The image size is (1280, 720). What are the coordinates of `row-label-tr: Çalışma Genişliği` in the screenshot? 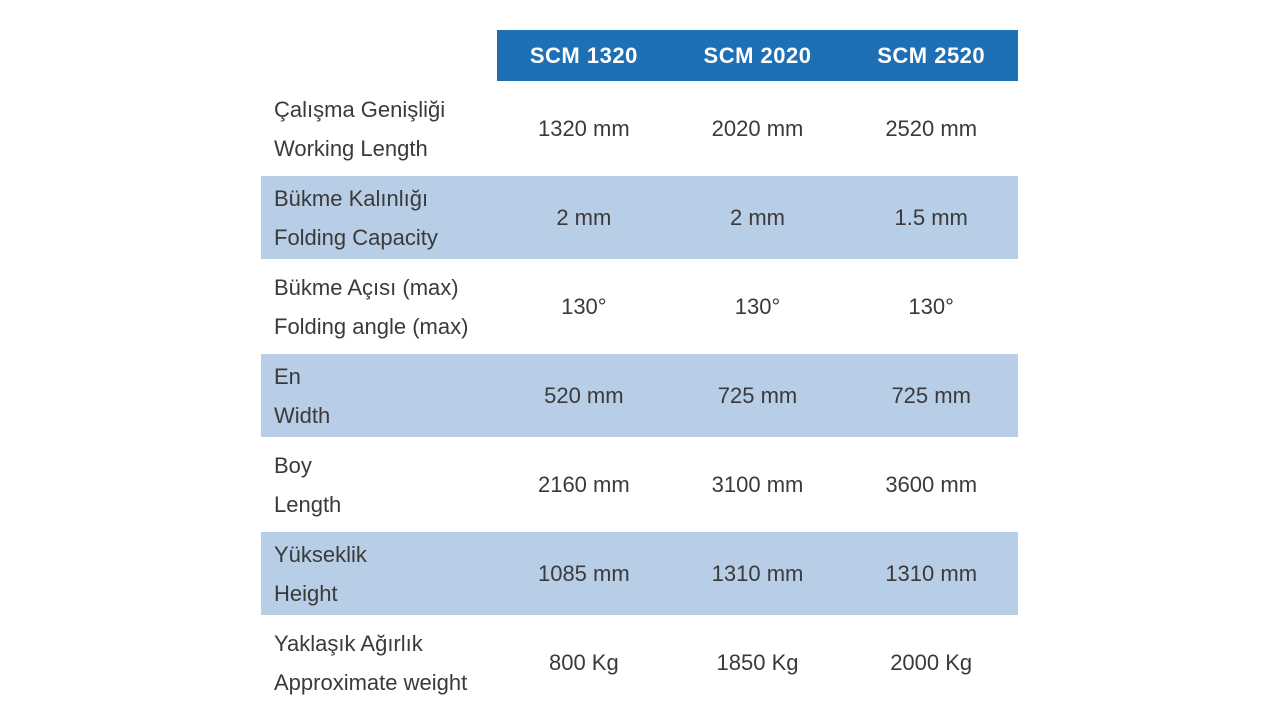 It's located at (360, 109).